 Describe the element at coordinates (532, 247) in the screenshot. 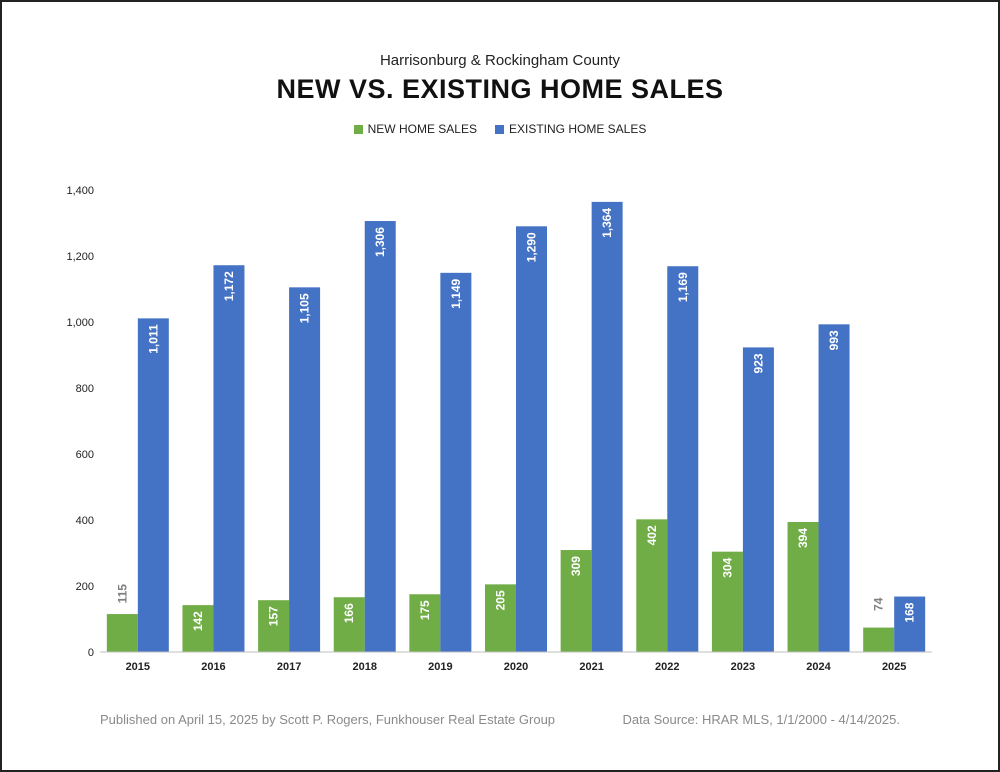

I see `data-label: 1,290` at that location.